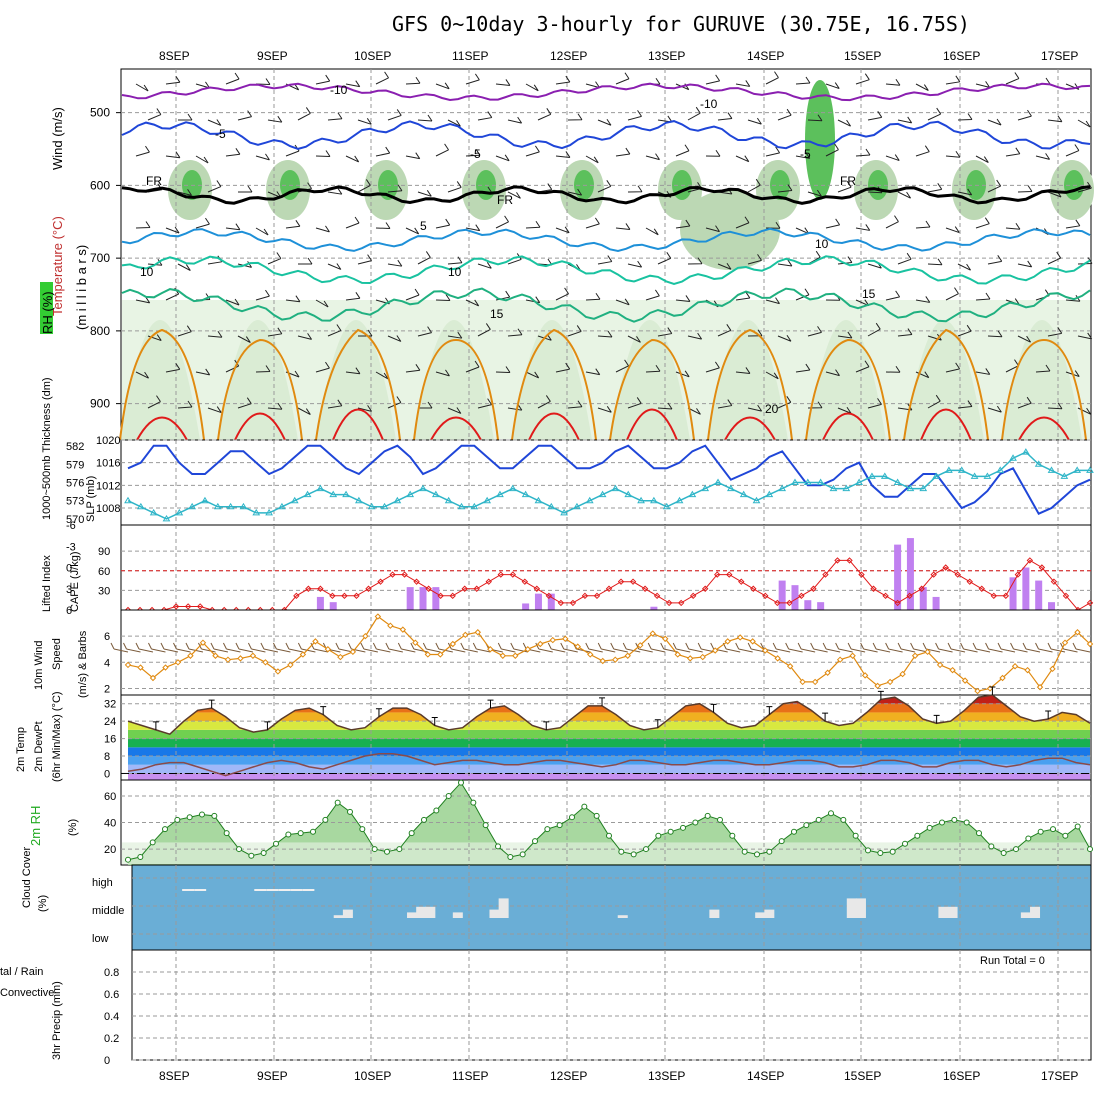  What do you see at coordinates (470, 56) in the screenshot?
I see `top-date-label: 11SEP` at bounding box center [470, 56].